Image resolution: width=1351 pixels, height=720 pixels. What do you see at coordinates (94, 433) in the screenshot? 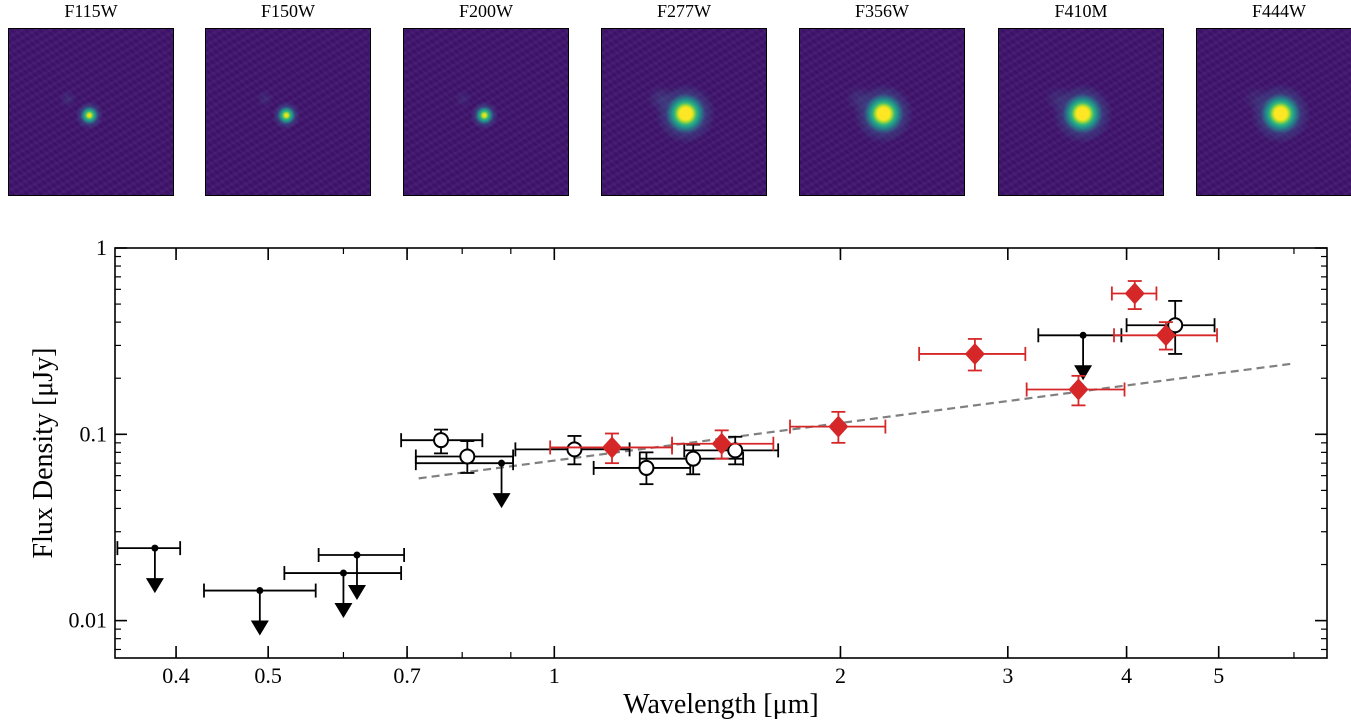
I see `y-tick-label: 0.1` at bounding box center [94, 433].